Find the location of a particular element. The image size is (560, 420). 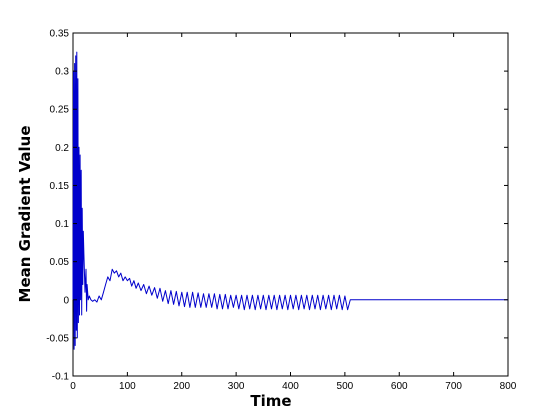

x-tick-label: 500 is located at coordinates (345, 386).